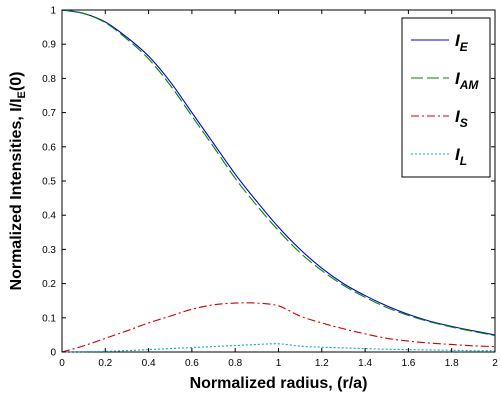 The width and height of the screenshot is (501, 400). I want to click on x-tick-label: 1.6, so click(408, 363).